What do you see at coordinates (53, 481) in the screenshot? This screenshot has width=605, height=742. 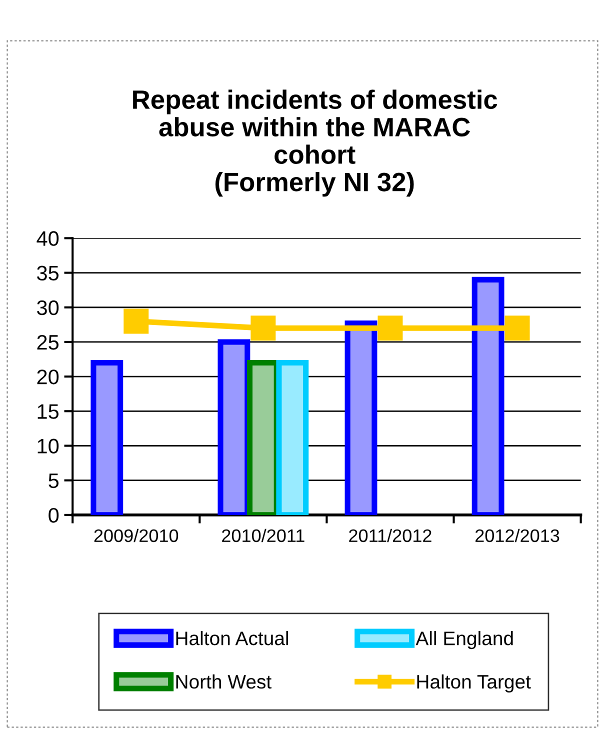 I see `y-tick-label: 5` at bounding box center [53, 481].